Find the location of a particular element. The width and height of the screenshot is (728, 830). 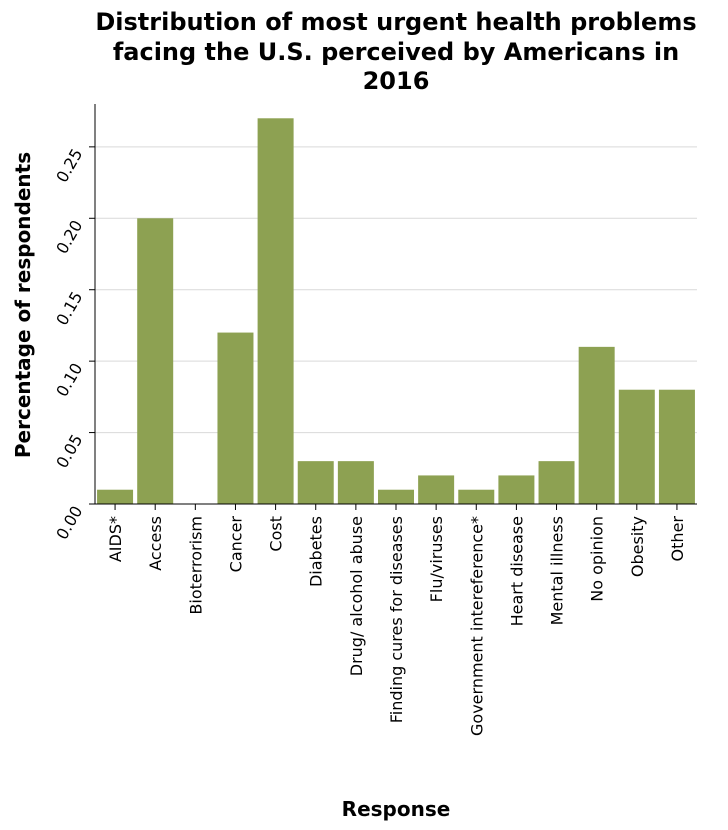

y-tick-label: 0.05 is located at coordinates (69, 451).